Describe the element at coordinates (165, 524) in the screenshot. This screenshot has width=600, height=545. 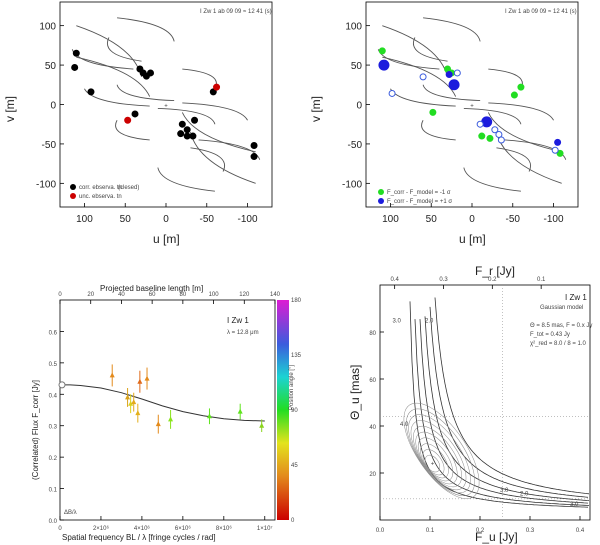
I see `x-ticks: 0 2×10⁶ 4×10⁶ 6×10⁶ 8×10⁶ 1×10⁷` at that location.